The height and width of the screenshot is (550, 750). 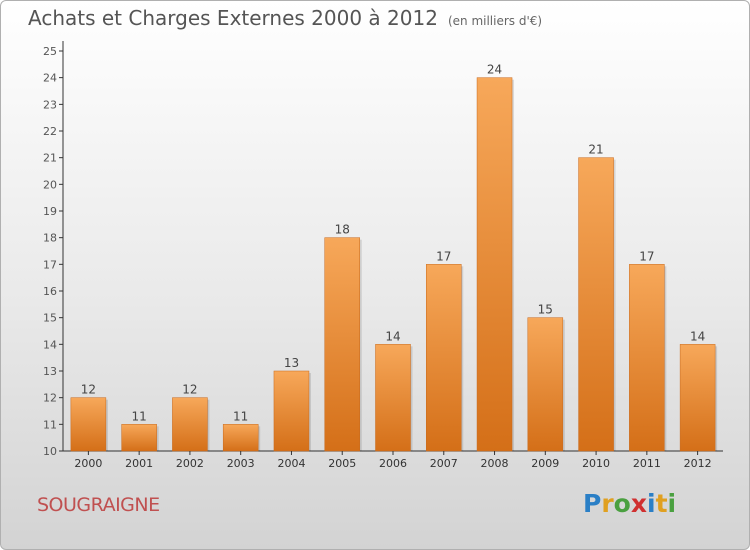 What do you see at coordinates (241, 463) in the screenshot?
I see `x-tick-label: 2003` at bounding box center [241, 463].